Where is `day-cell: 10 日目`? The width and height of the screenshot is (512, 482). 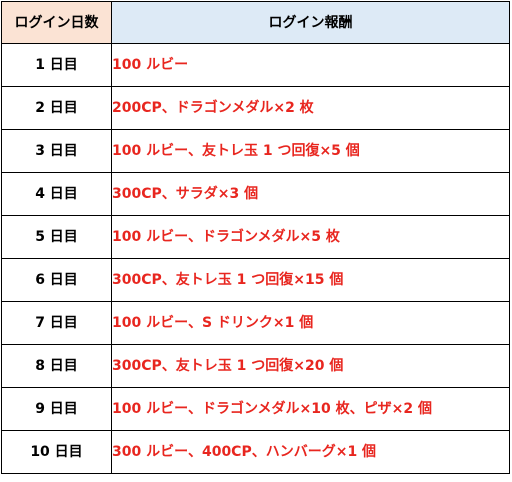 day-cell: 10 日目 is located at coordinates (56, 452).